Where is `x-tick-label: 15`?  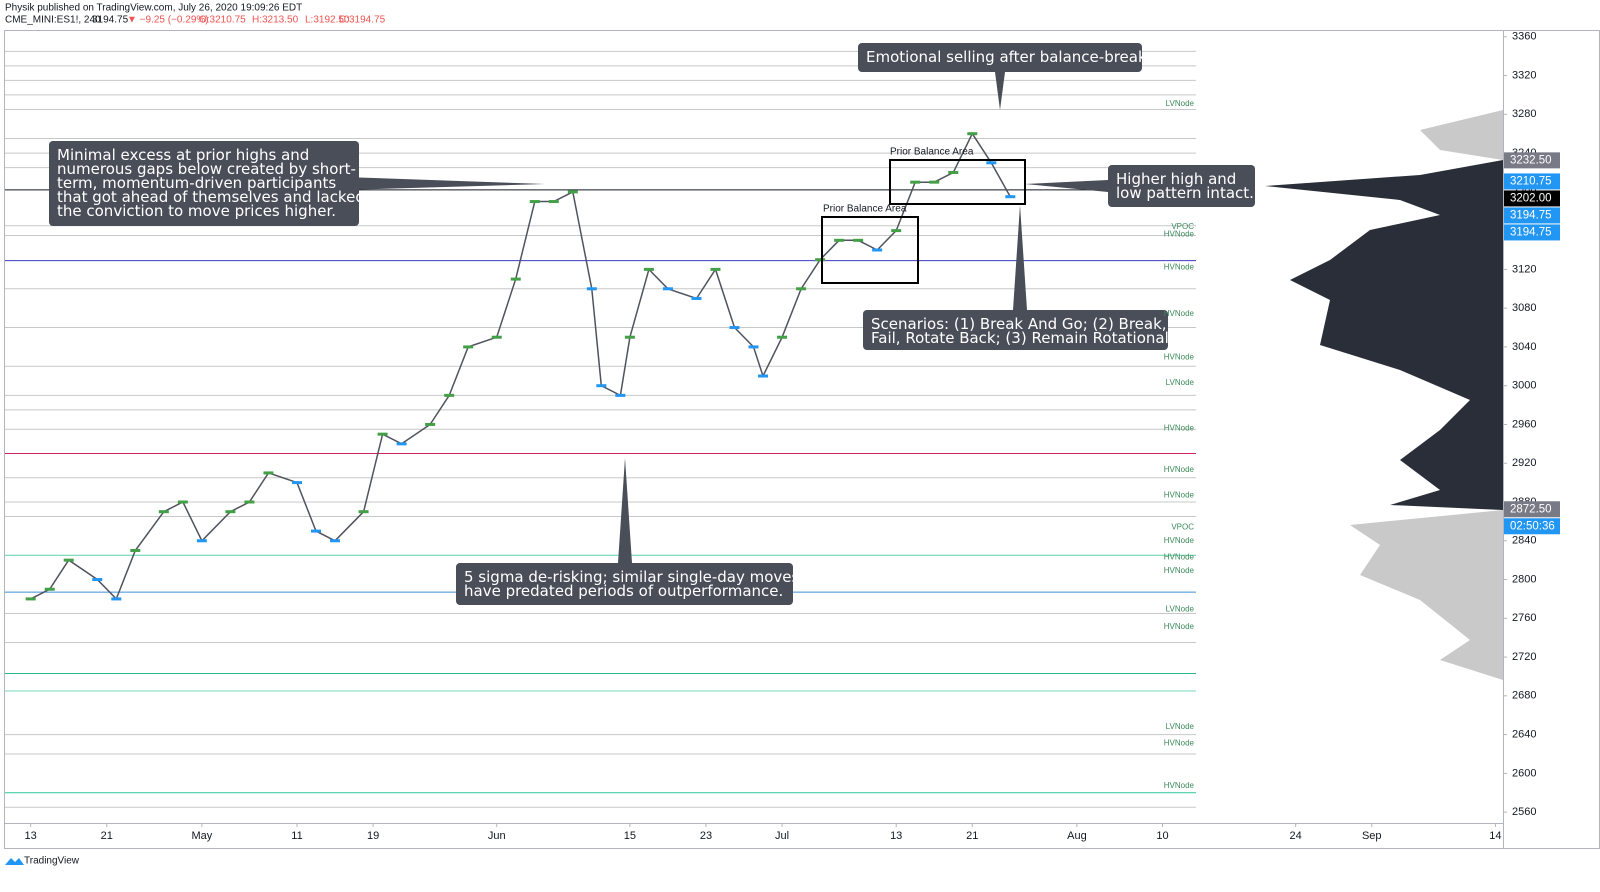
x-tick-label: 15 is located at coordinates (630, 836).